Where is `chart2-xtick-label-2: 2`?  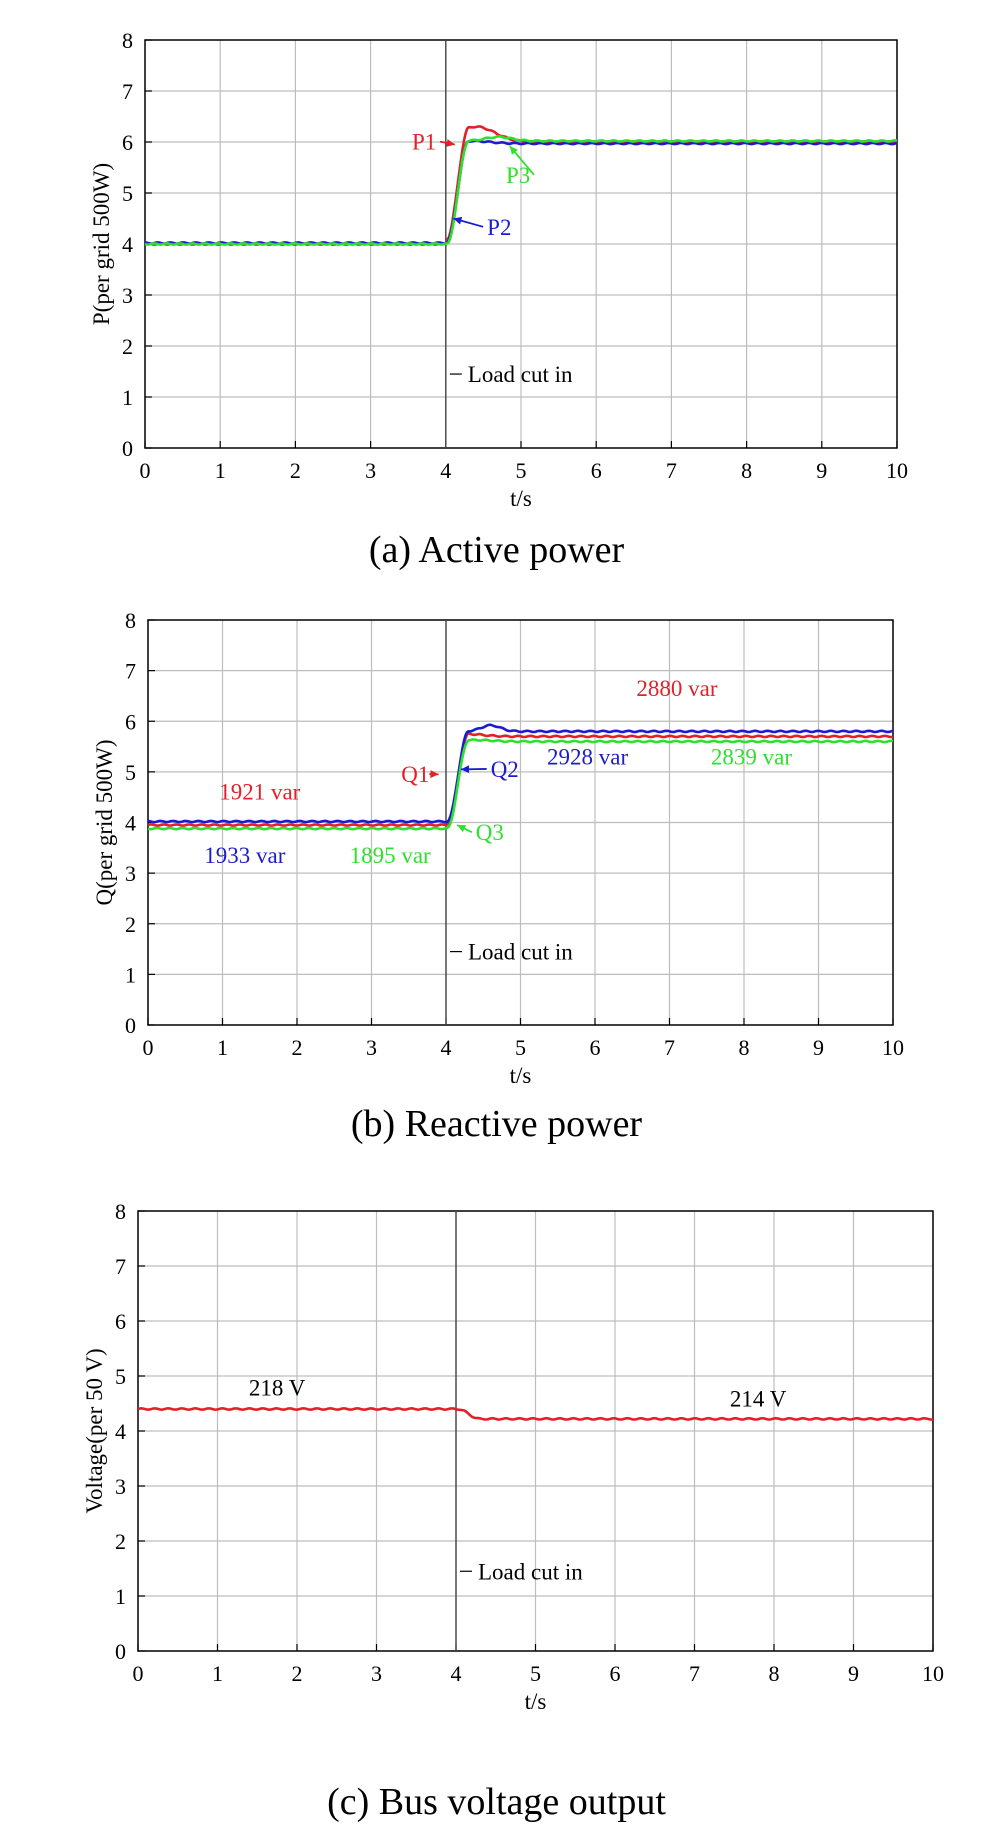 chart2-xtick-label-2: 2 is located at coordinates (297, 1673).